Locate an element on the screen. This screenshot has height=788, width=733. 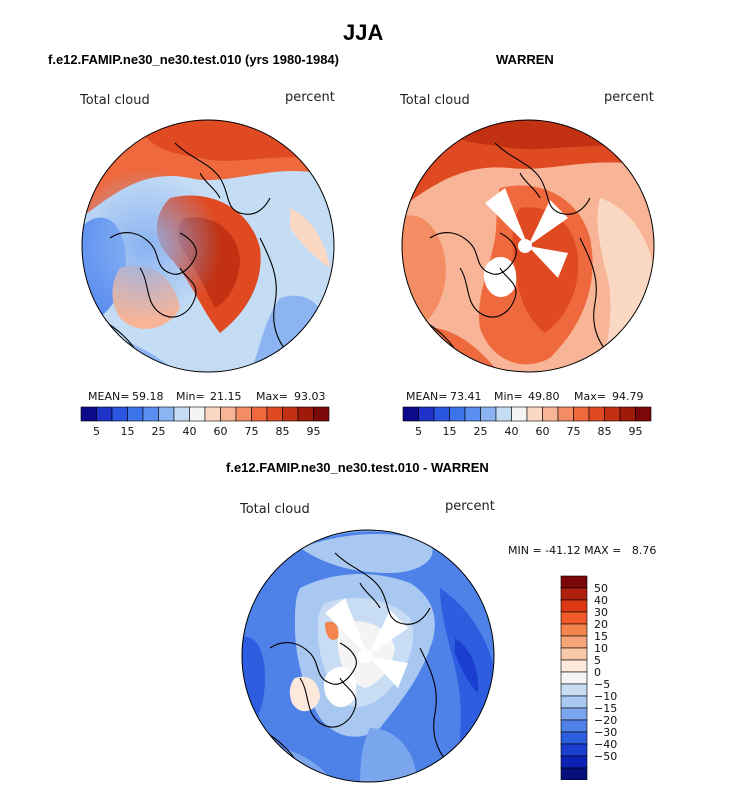
right-colorbar: 5 15 25 40 60 75 85 95 is located at coordinates (527, 422).